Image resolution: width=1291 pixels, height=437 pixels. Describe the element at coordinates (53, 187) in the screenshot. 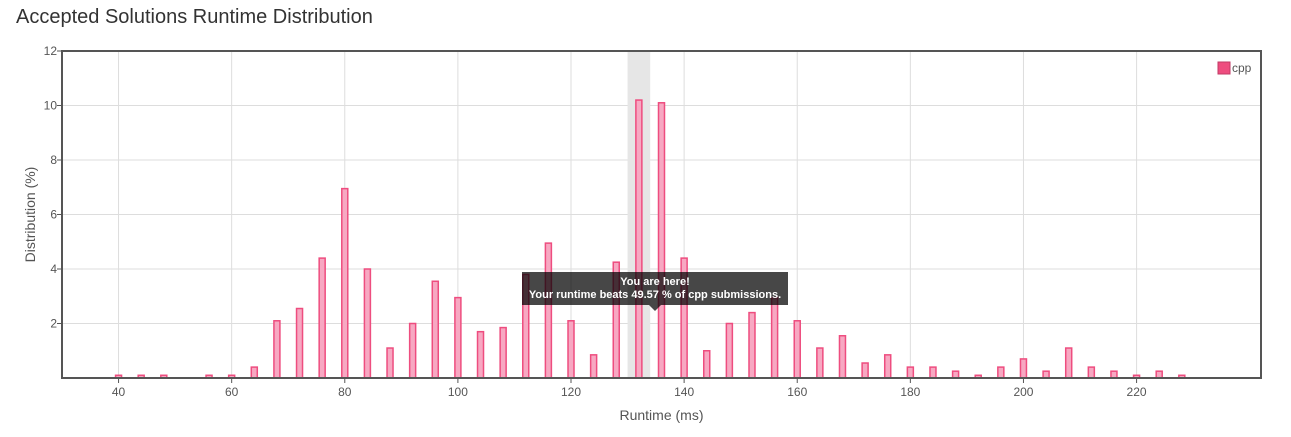

I see `y-ticks: 2 4 6 8 10 12` at that location.